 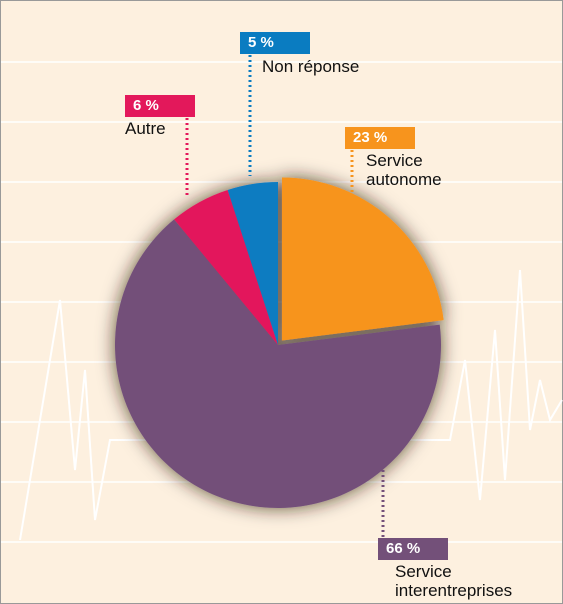 I want to click on value-label: 6 %, so click(x=160, y=106).